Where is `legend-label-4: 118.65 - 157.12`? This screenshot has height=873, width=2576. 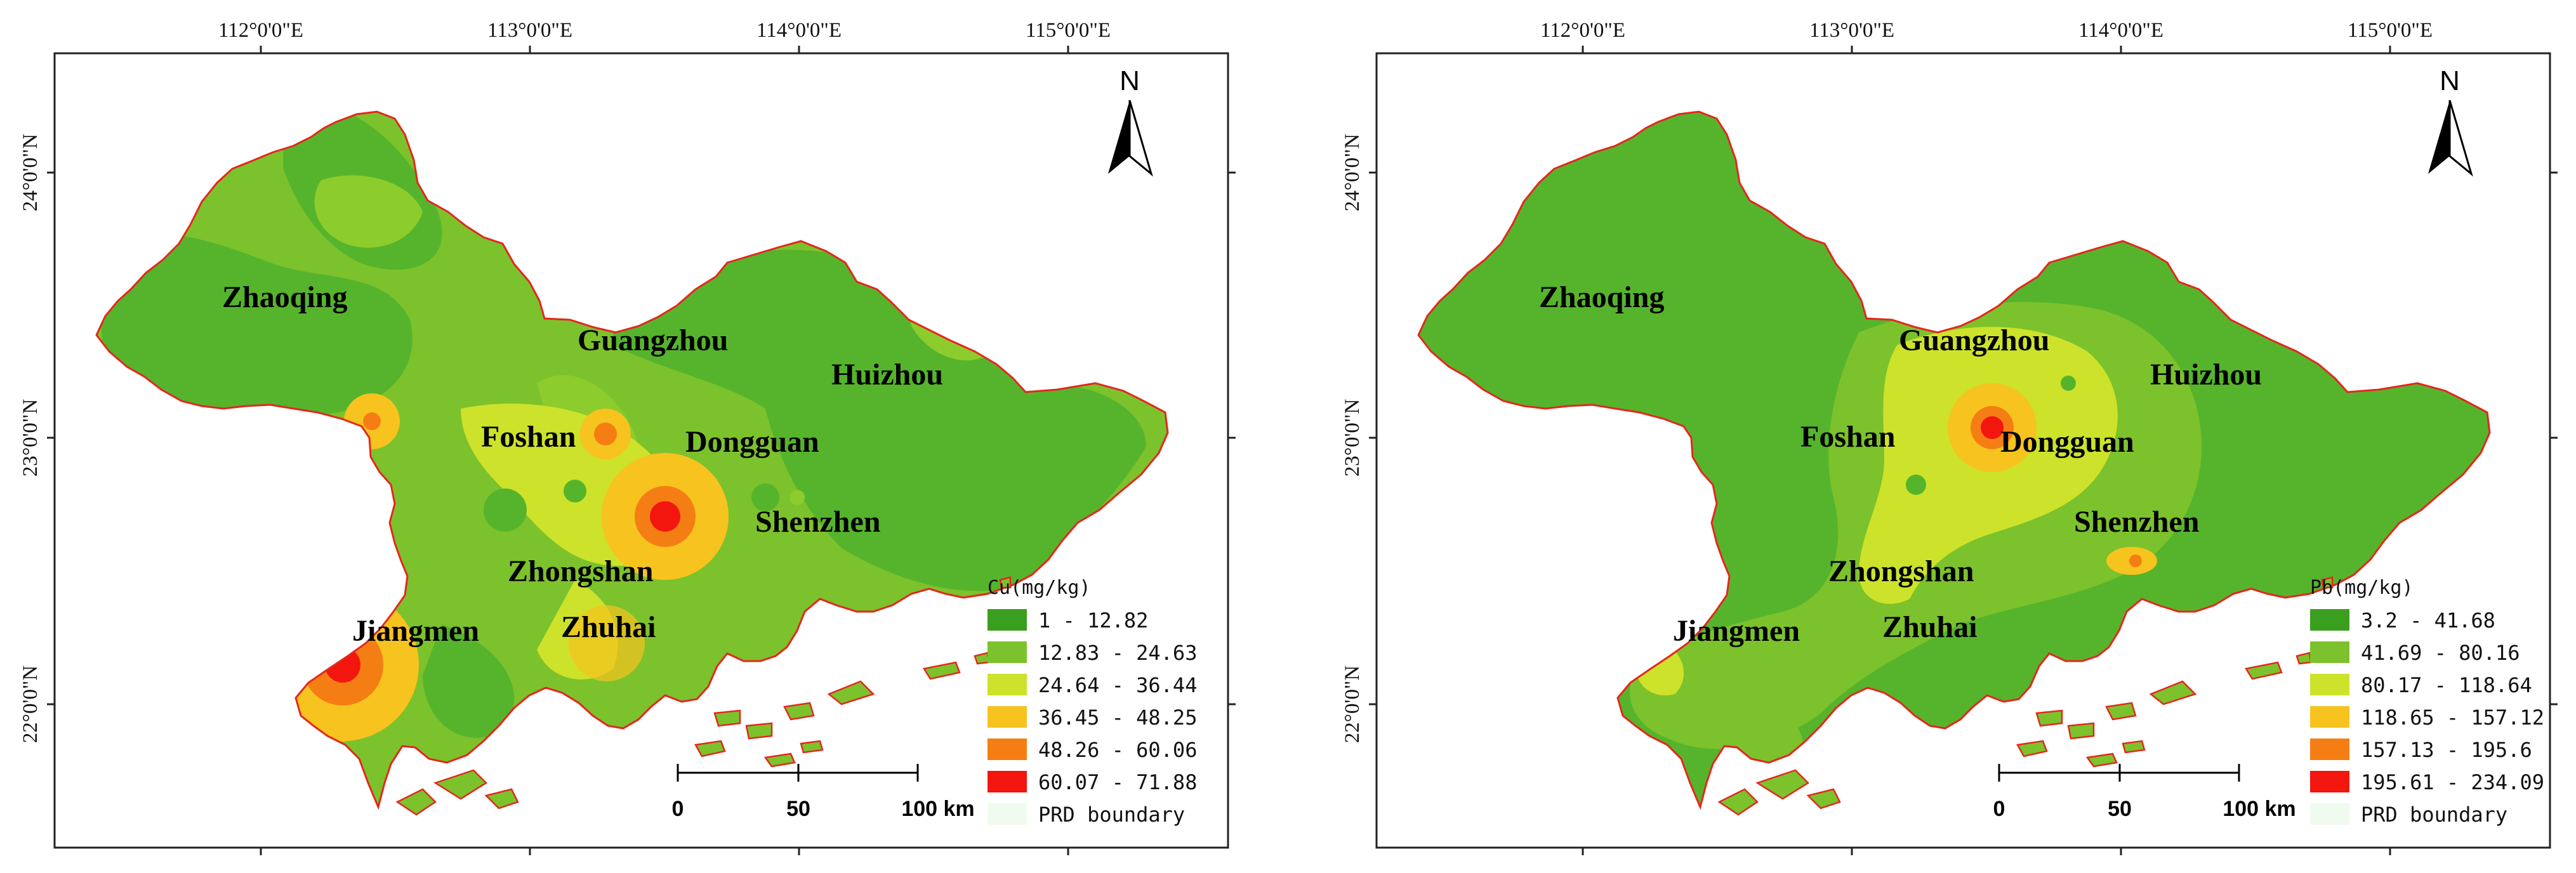 legend-label-4: 118.65 - 157.12 is located at coordinates (2453, 718).